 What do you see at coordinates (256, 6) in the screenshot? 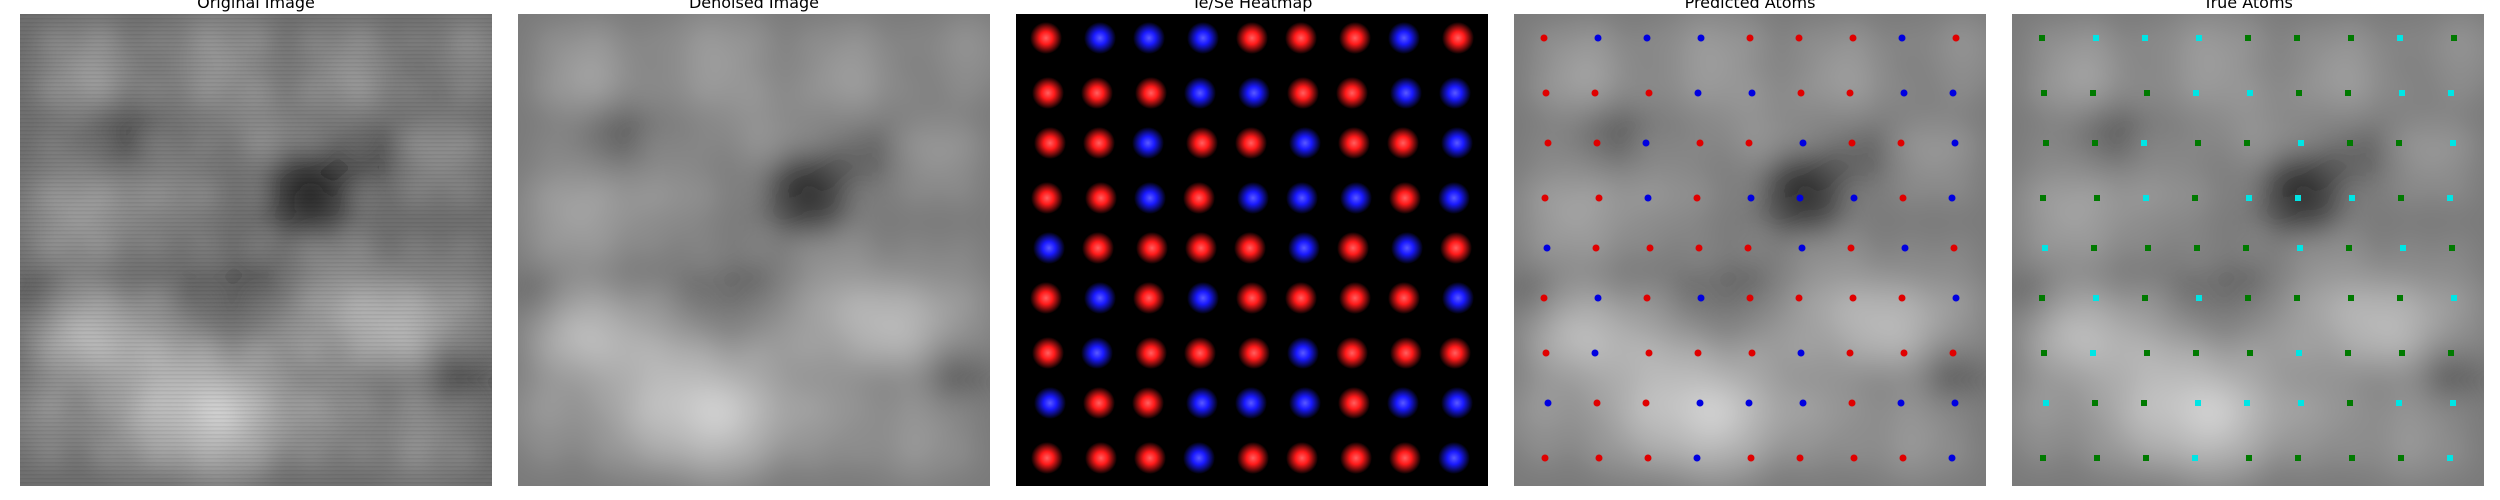
I see `panel-title: Original Image` at bounding box center [256, 6].